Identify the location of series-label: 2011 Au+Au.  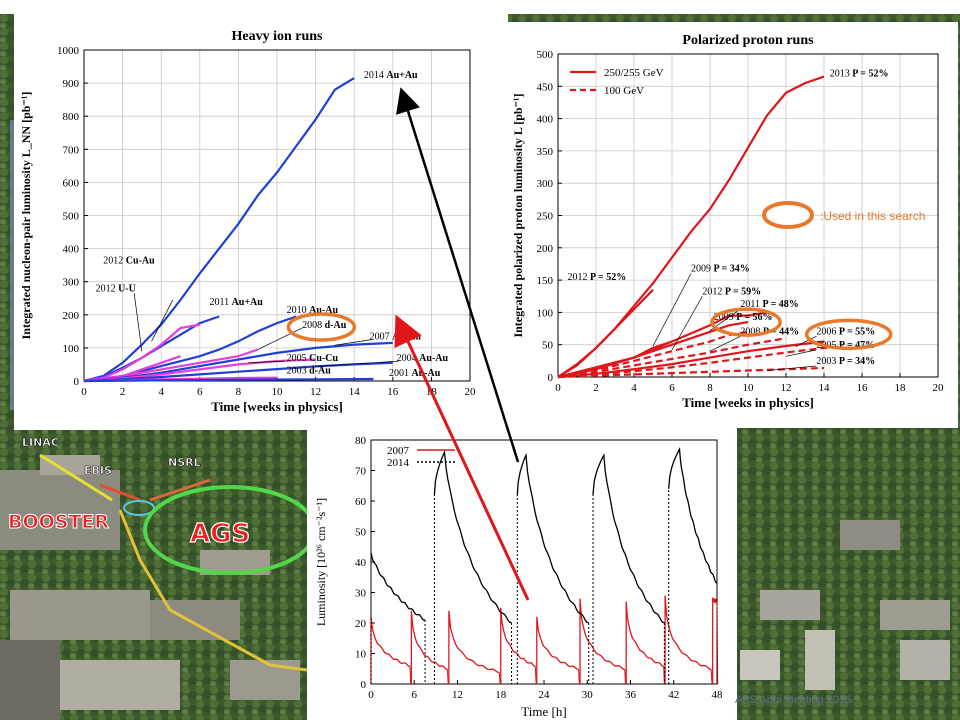
(236, 302).